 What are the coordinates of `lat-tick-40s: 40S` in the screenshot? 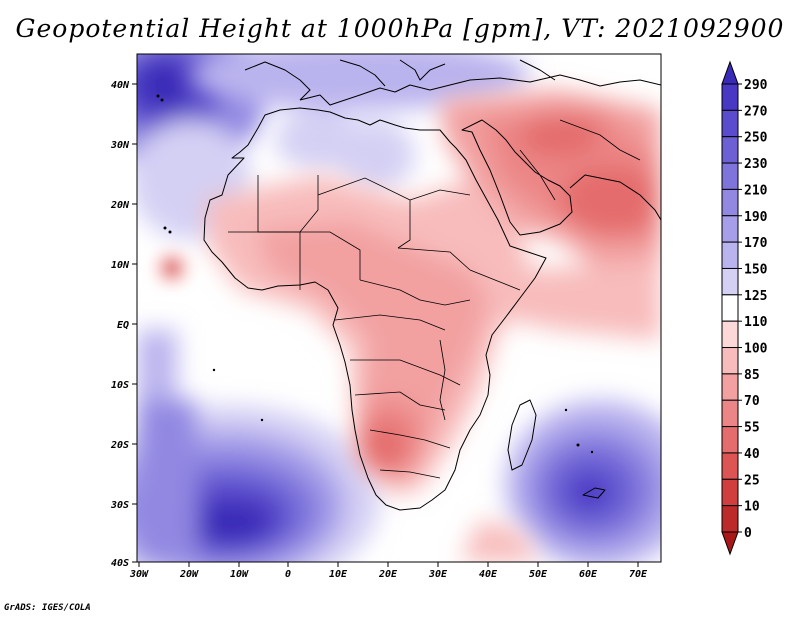 It's located at (120, 563).